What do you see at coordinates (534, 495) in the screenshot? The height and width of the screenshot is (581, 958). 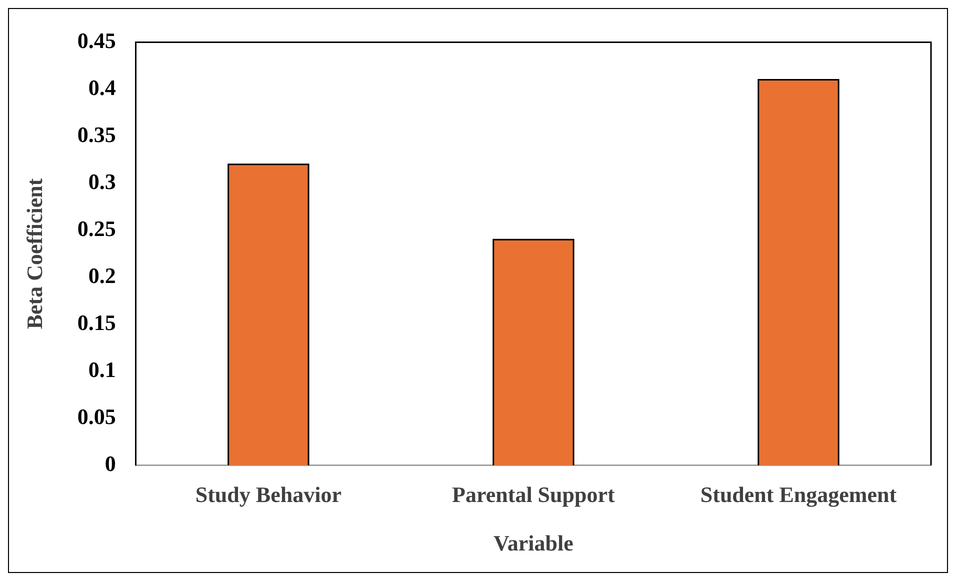 I see `x-tick-label: Parental Support` at bounding box center [534, 495].